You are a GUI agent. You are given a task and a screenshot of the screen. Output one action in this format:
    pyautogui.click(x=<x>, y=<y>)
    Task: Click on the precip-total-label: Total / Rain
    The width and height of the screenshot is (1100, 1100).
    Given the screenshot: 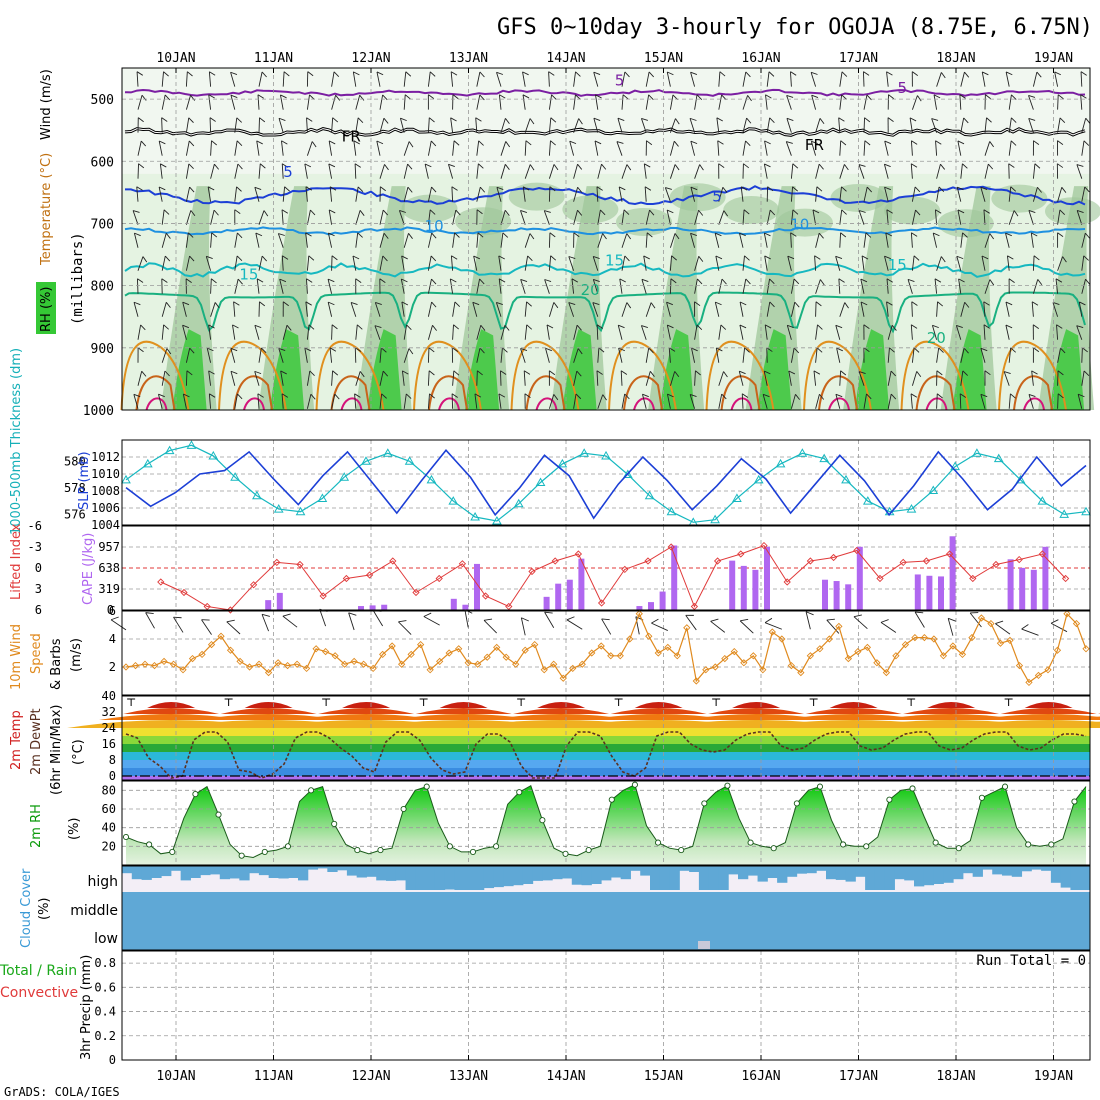 What is the action you would take?
    pyautogui.click(x=38, y=971)
    